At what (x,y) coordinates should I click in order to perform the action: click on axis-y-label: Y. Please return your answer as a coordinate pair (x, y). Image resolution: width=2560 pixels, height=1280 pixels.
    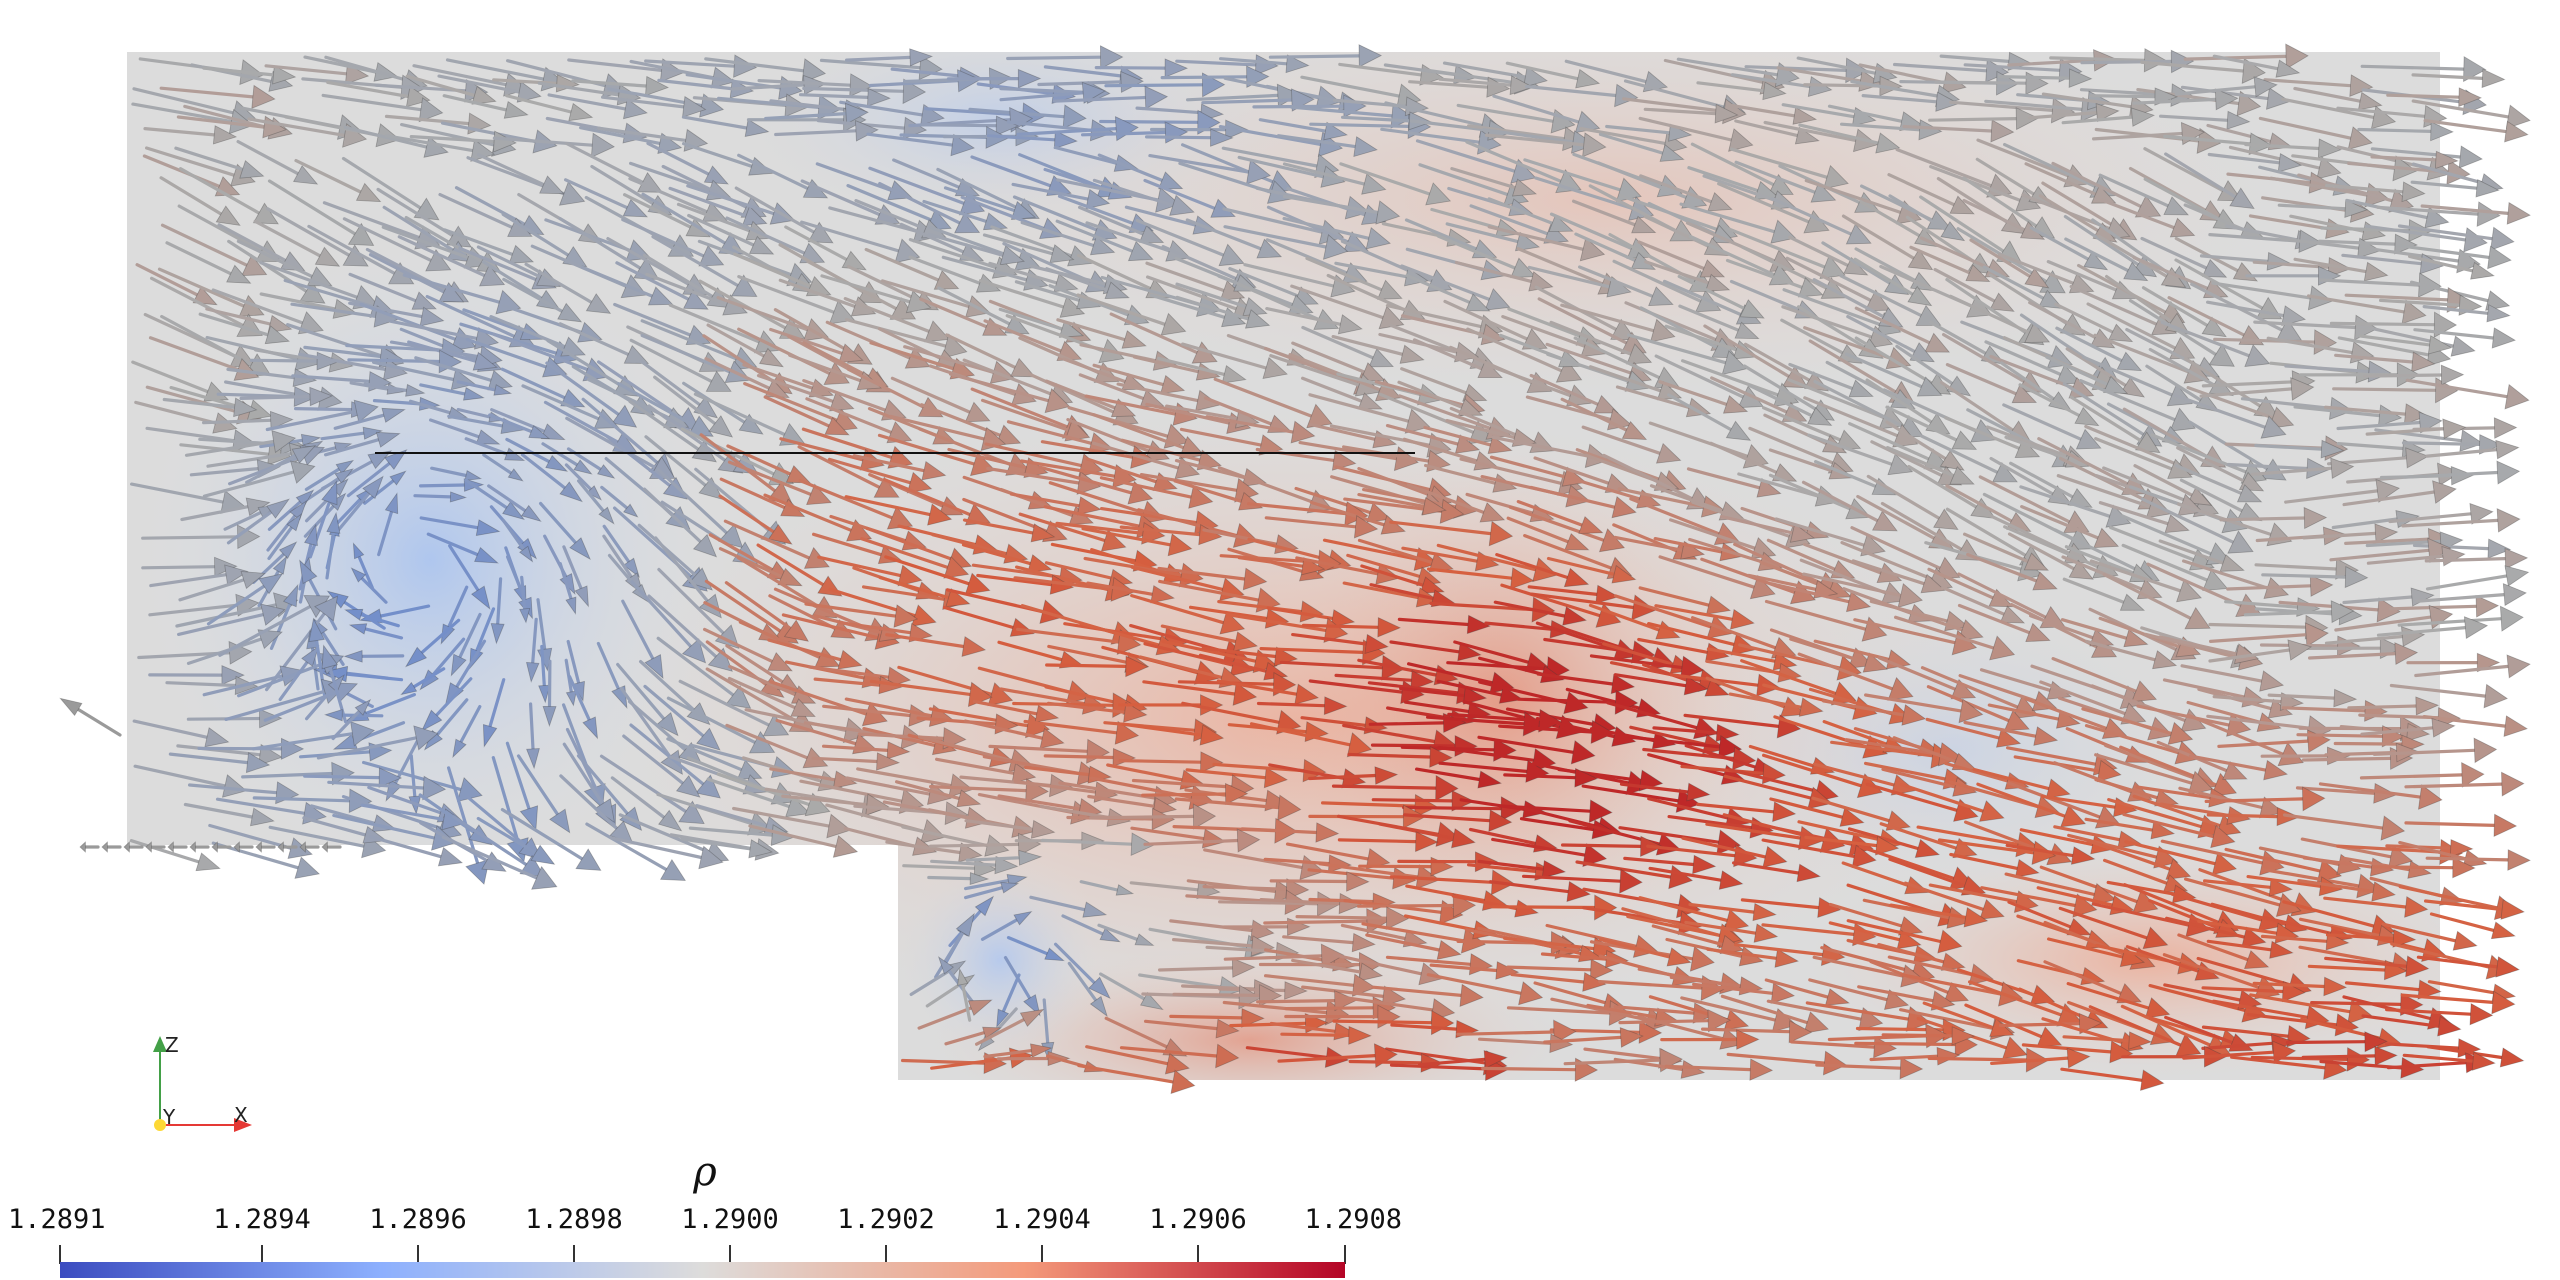
    Looking at the image, I should click on (169, 1117).